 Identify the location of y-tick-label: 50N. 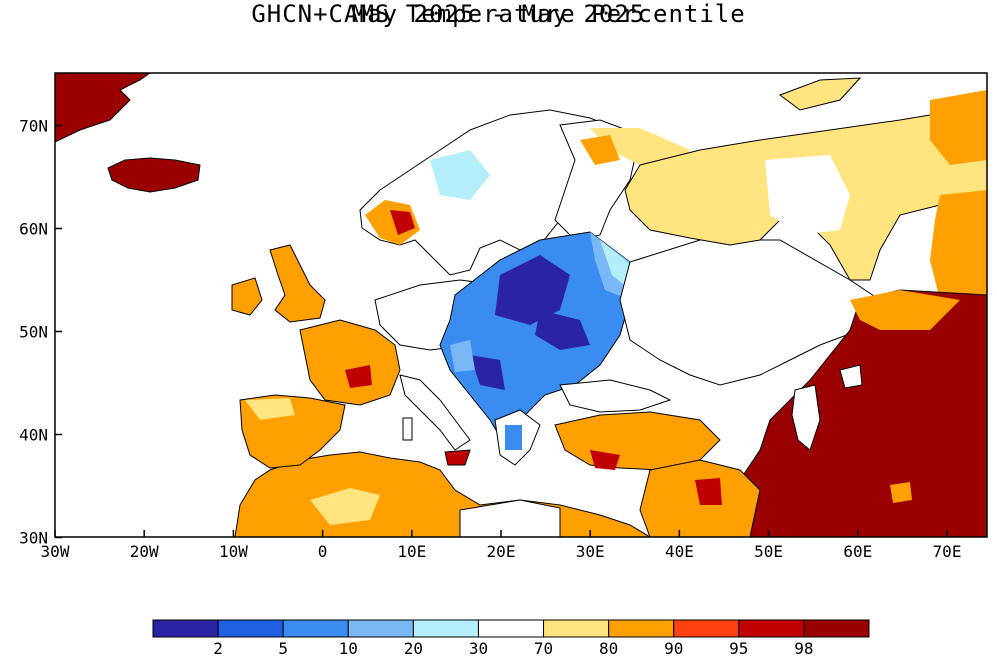
(33, 332).